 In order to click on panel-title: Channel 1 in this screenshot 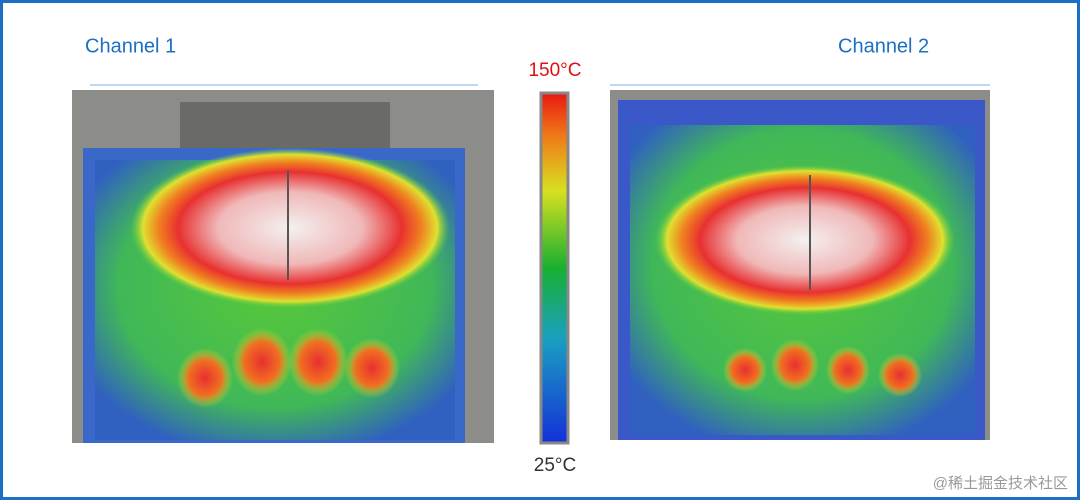, I will do `click(130, 46)`.